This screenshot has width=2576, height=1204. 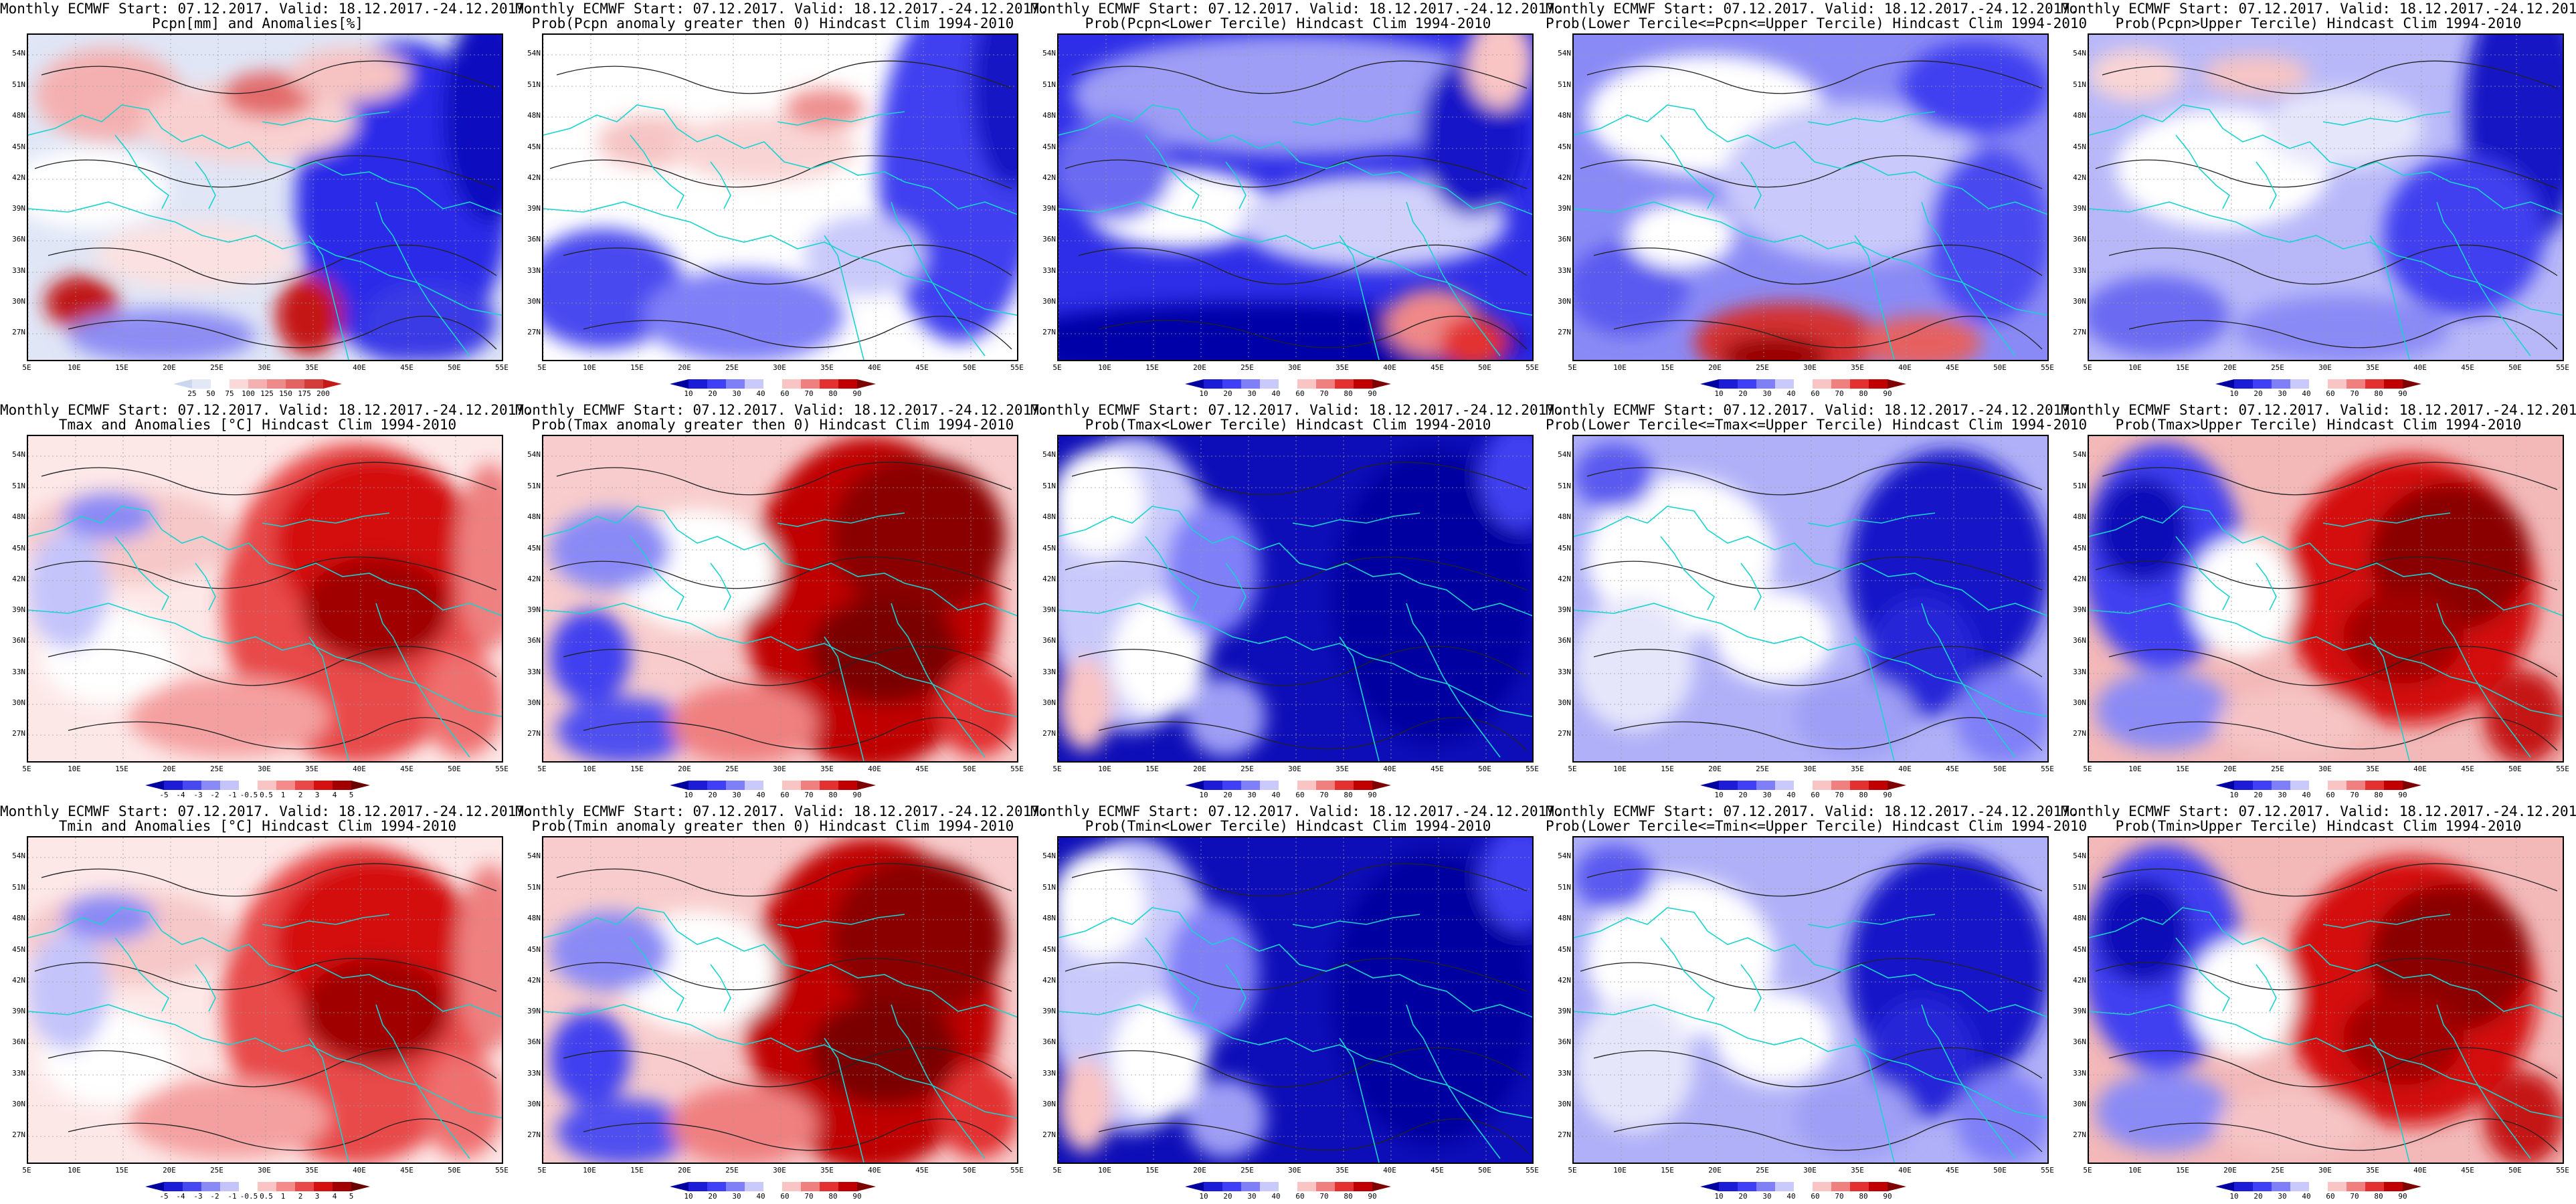 I want to click on colorbar-label: 90, so click(x=857, y=393).